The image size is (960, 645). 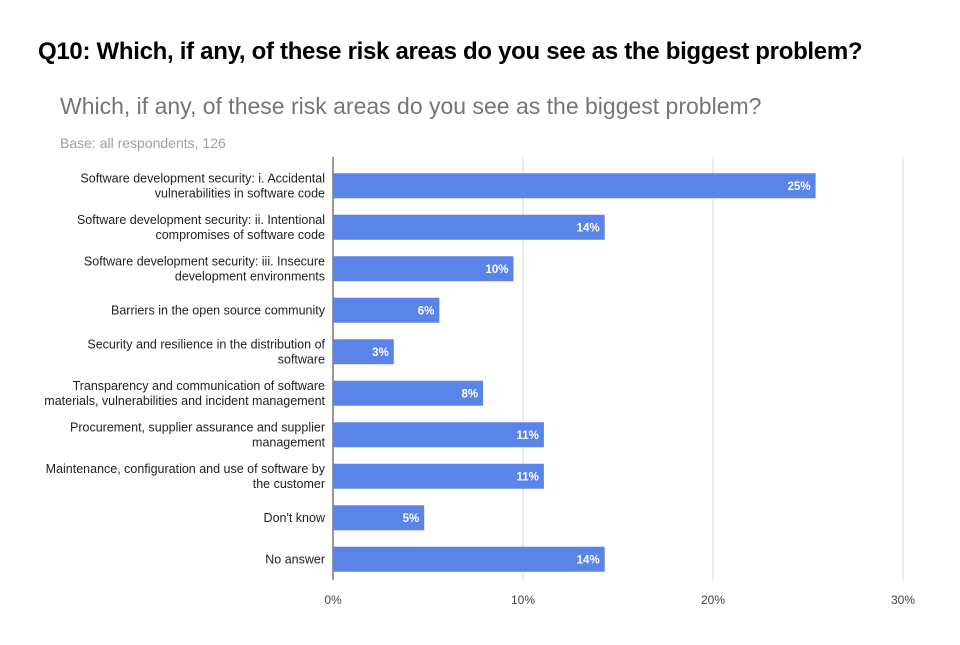 What do you see at coordinates (426, 311) in the screenshot?
I see `bar-value-label: 6%` at bounding box center [426, 311].